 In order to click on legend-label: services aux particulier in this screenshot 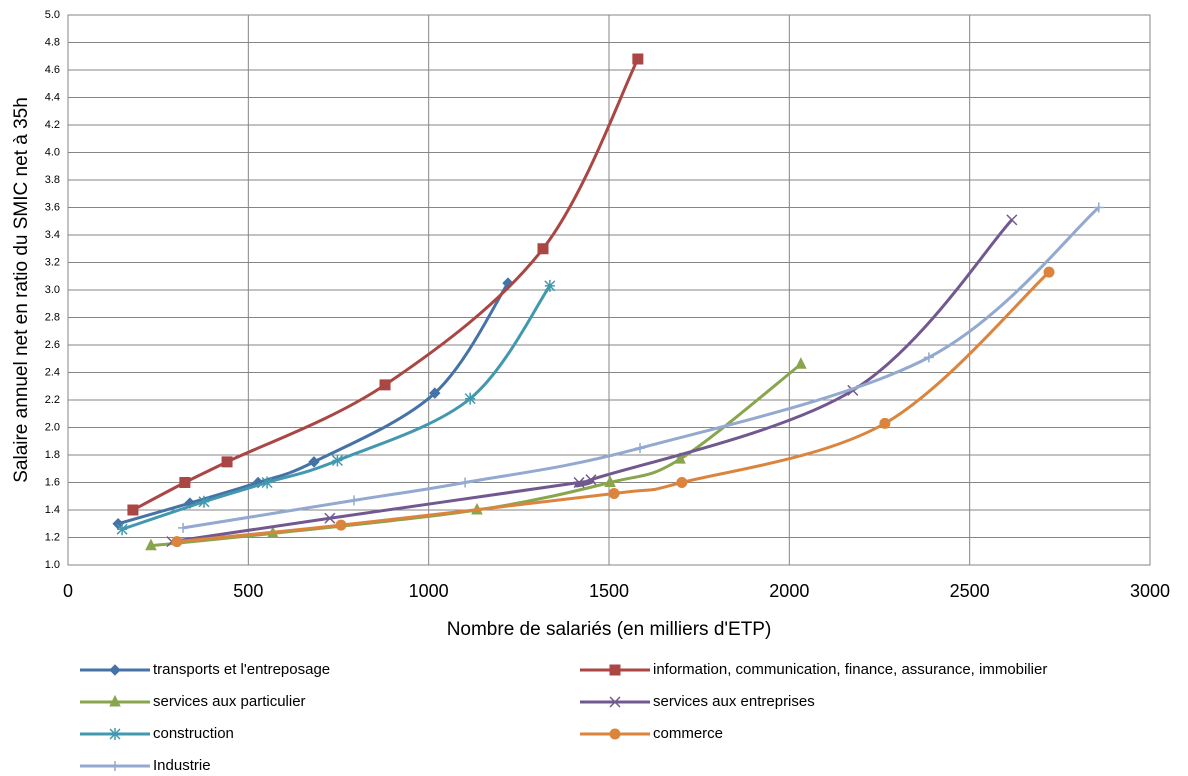, I will do `click(229, 701)`.